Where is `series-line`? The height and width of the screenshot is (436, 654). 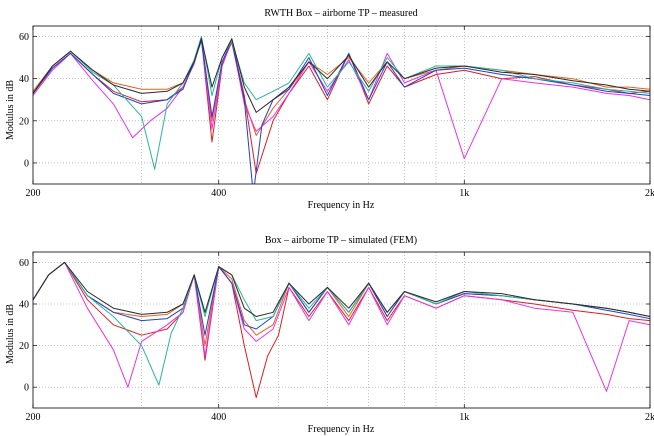 series-line is located at coordinates (341, 289).